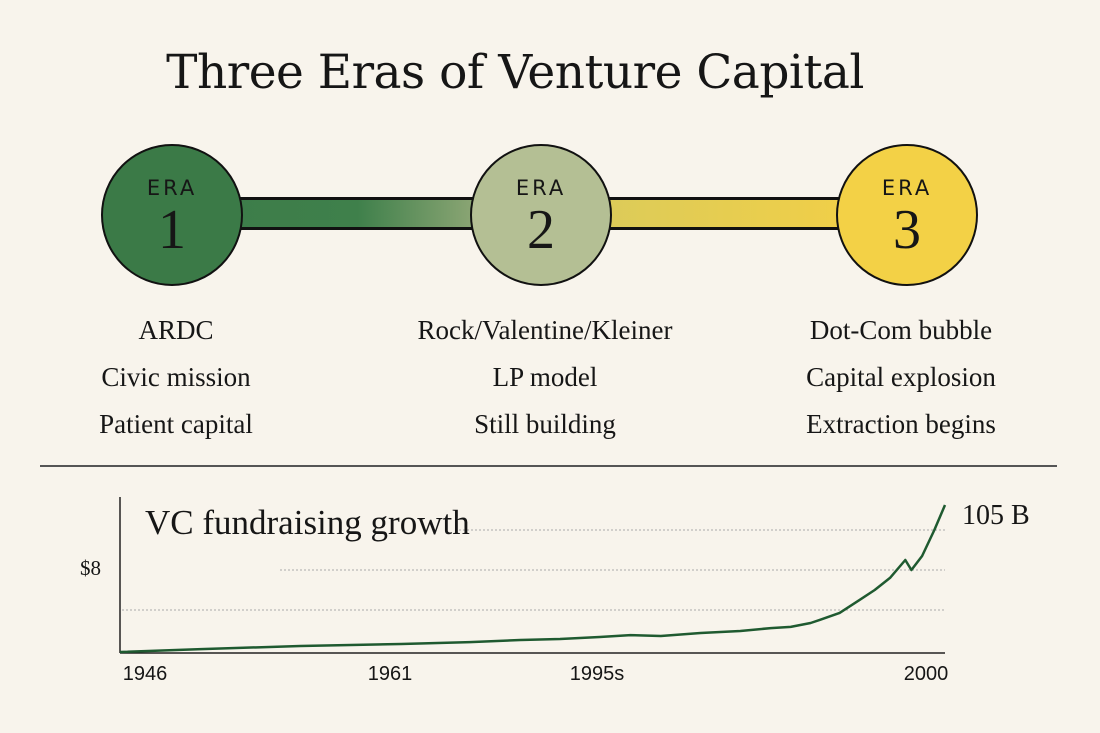 This screenshot has height=733, width=1100. What do you see at coordinates (541, 230) in the screenshot?
I see `era-number: 2` at bounding box center [541, 230].